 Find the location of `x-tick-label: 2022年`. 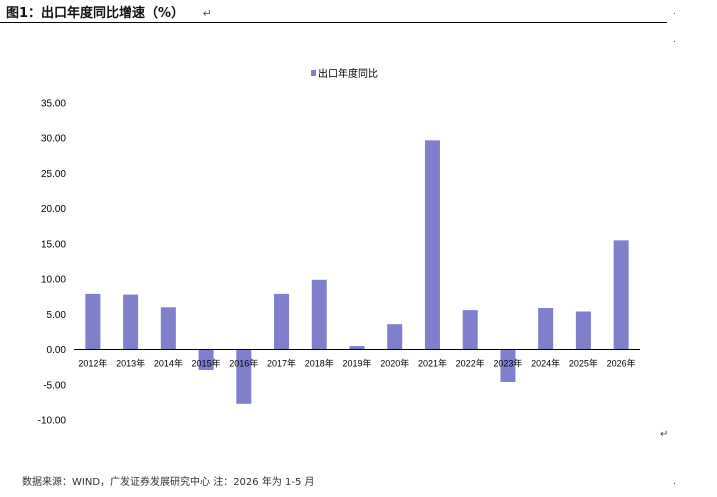

x-tick-label: 2022年 is located at coordinates (470, 363).